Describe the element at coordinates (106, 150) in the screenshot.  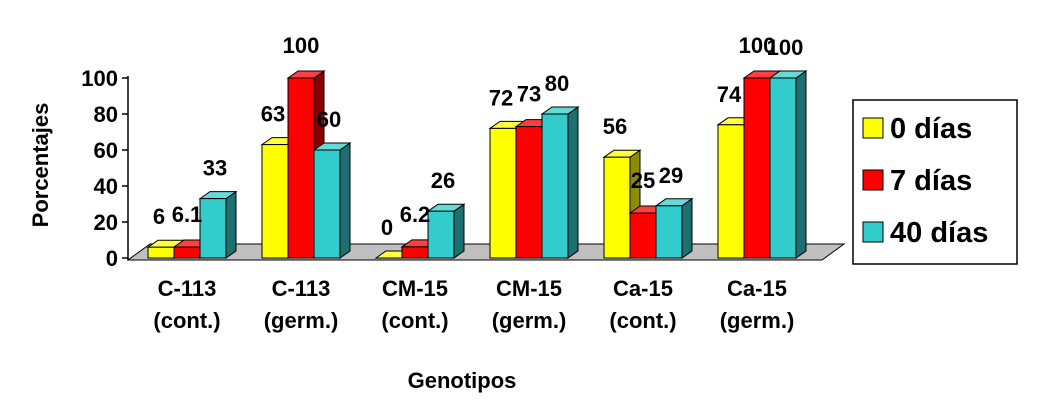
I see `y-tick-label: 60` at that location.